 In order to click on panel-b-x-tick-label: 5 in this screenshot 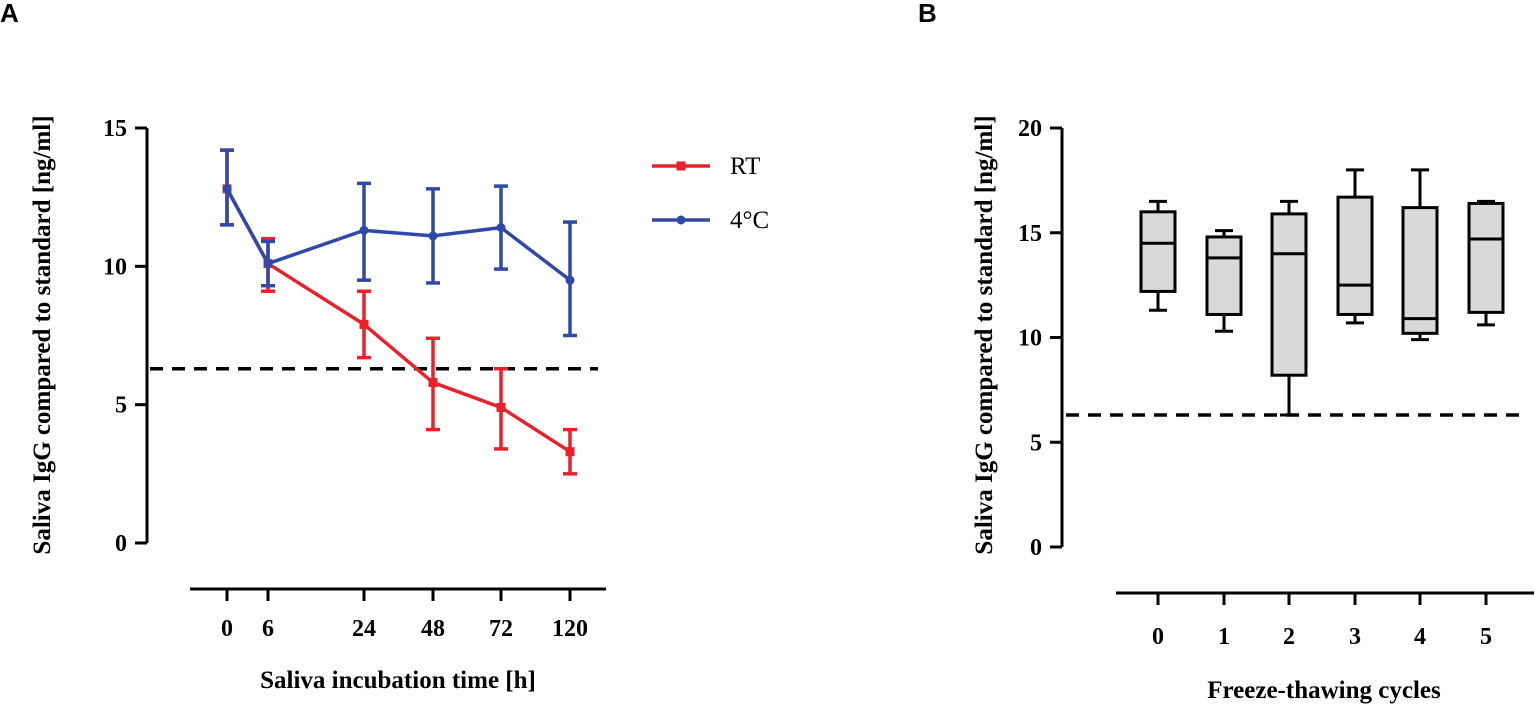, I will do `click(1486, 637)`.